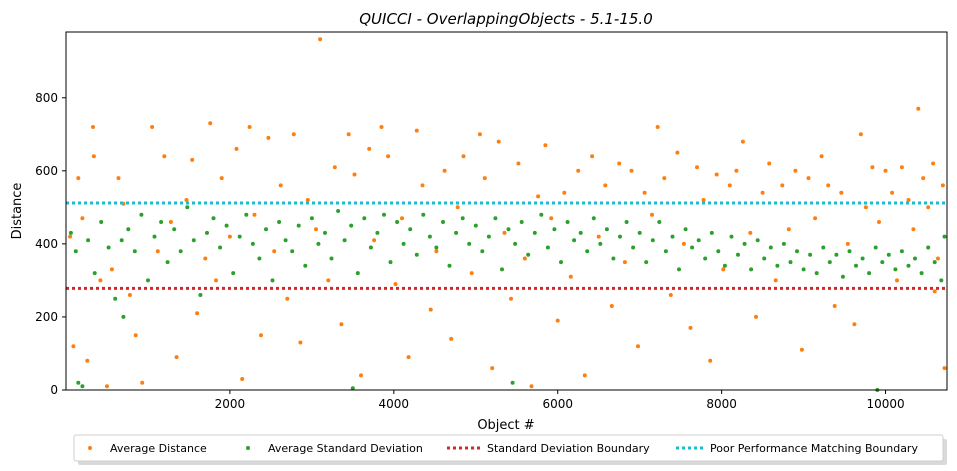  I want to click on y-tick-label: 400, so click(46, 244).